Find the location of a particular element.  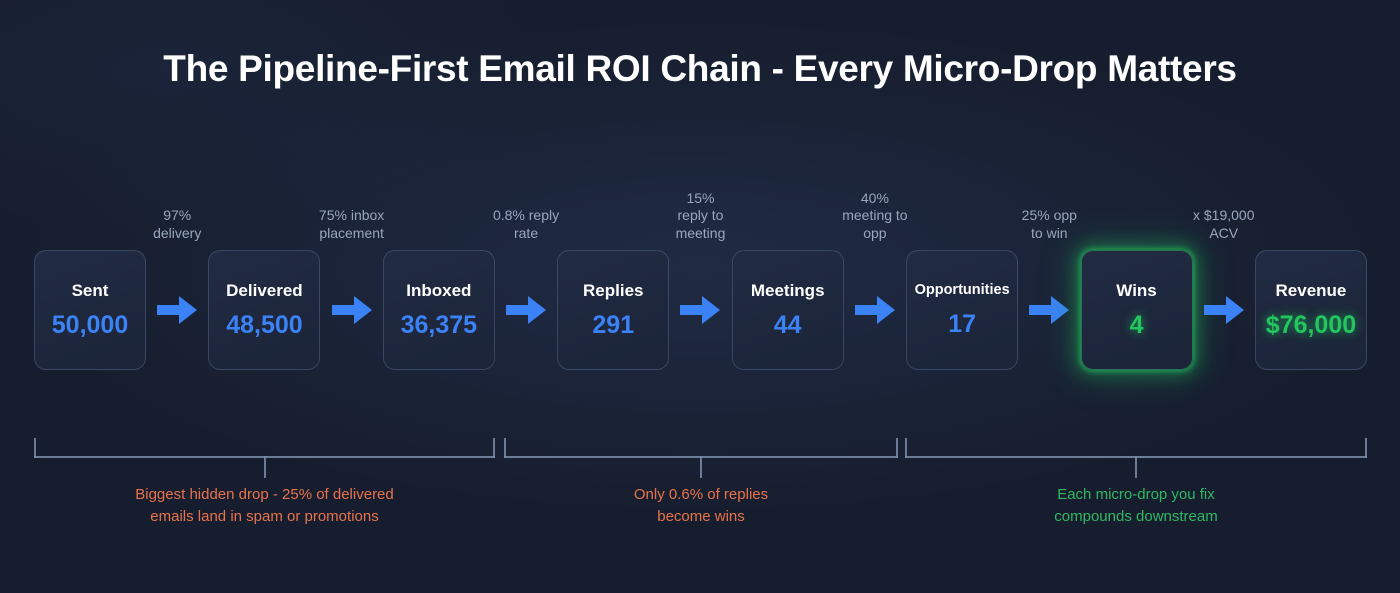

conversion-rate-label: 40% meeting to opp is located at coordinates (875, 215).